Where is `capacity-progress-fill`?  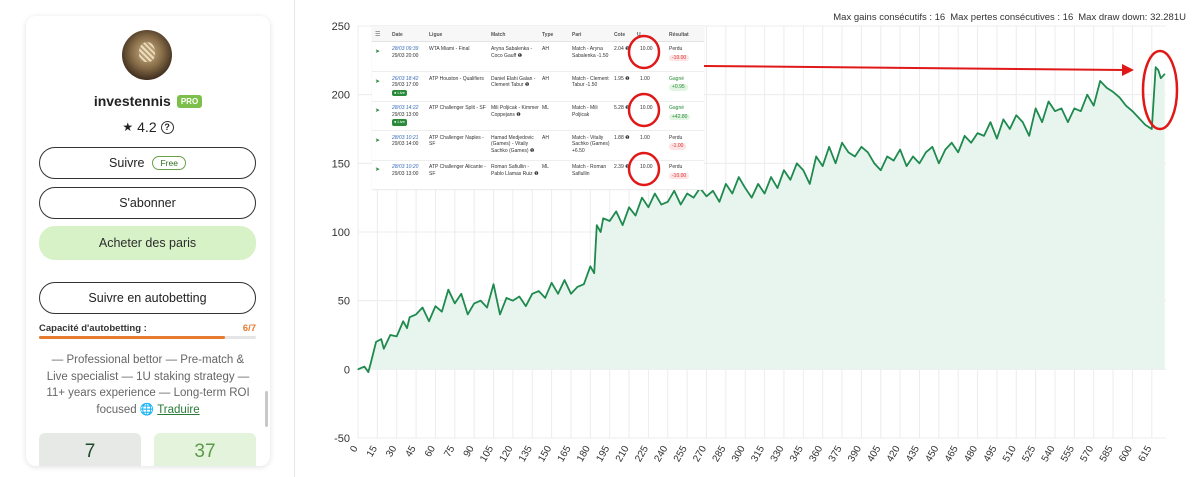
capacity-progress-fill is located at coordinates (132, 337).